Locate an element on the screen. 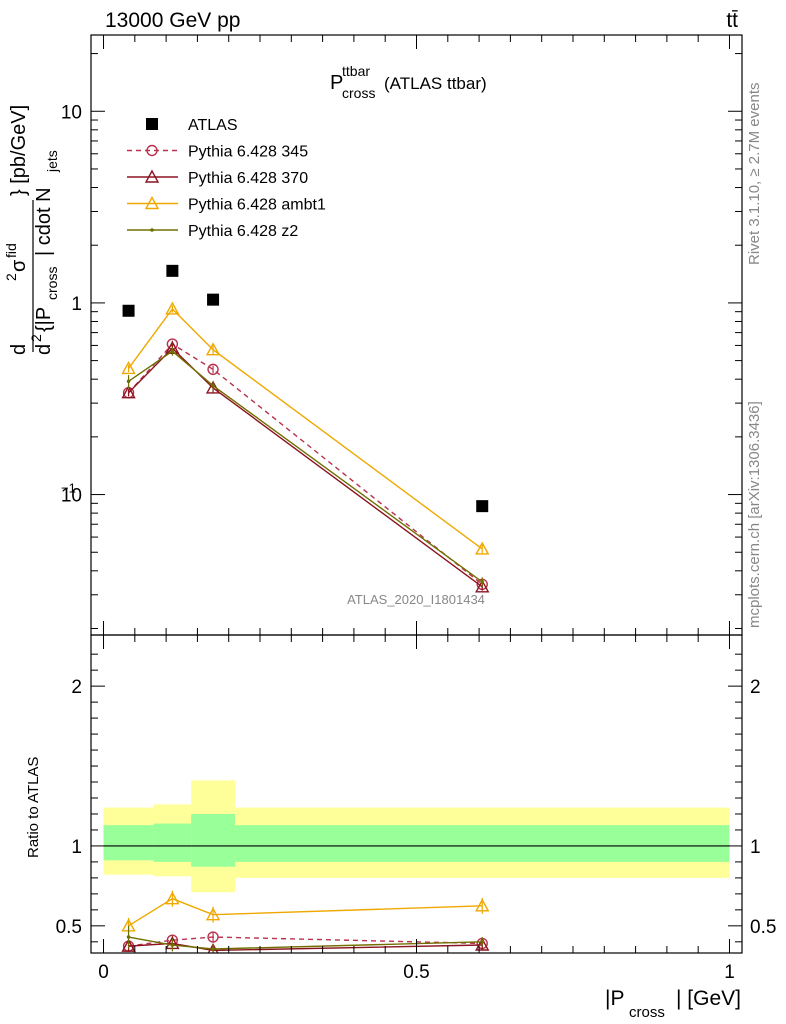 This screenshot has height=1024, width=786. y-label-denominator: {|P is located at coordinates (44, 319).